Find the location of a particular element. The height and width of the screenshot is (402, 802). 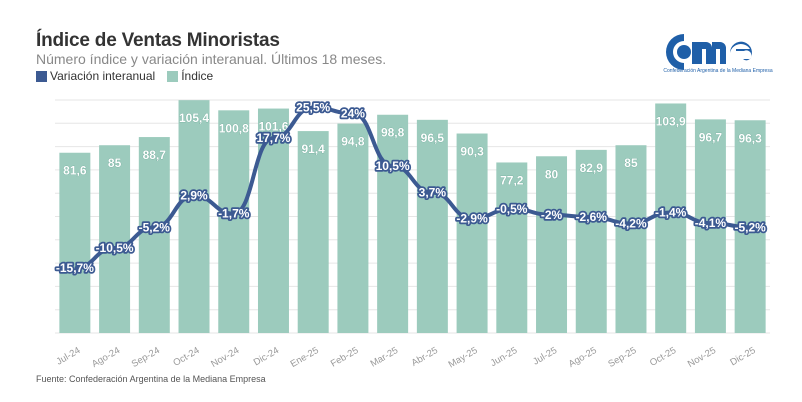

x-tick-label: Oct-25 is located at coordinates (663, 357).